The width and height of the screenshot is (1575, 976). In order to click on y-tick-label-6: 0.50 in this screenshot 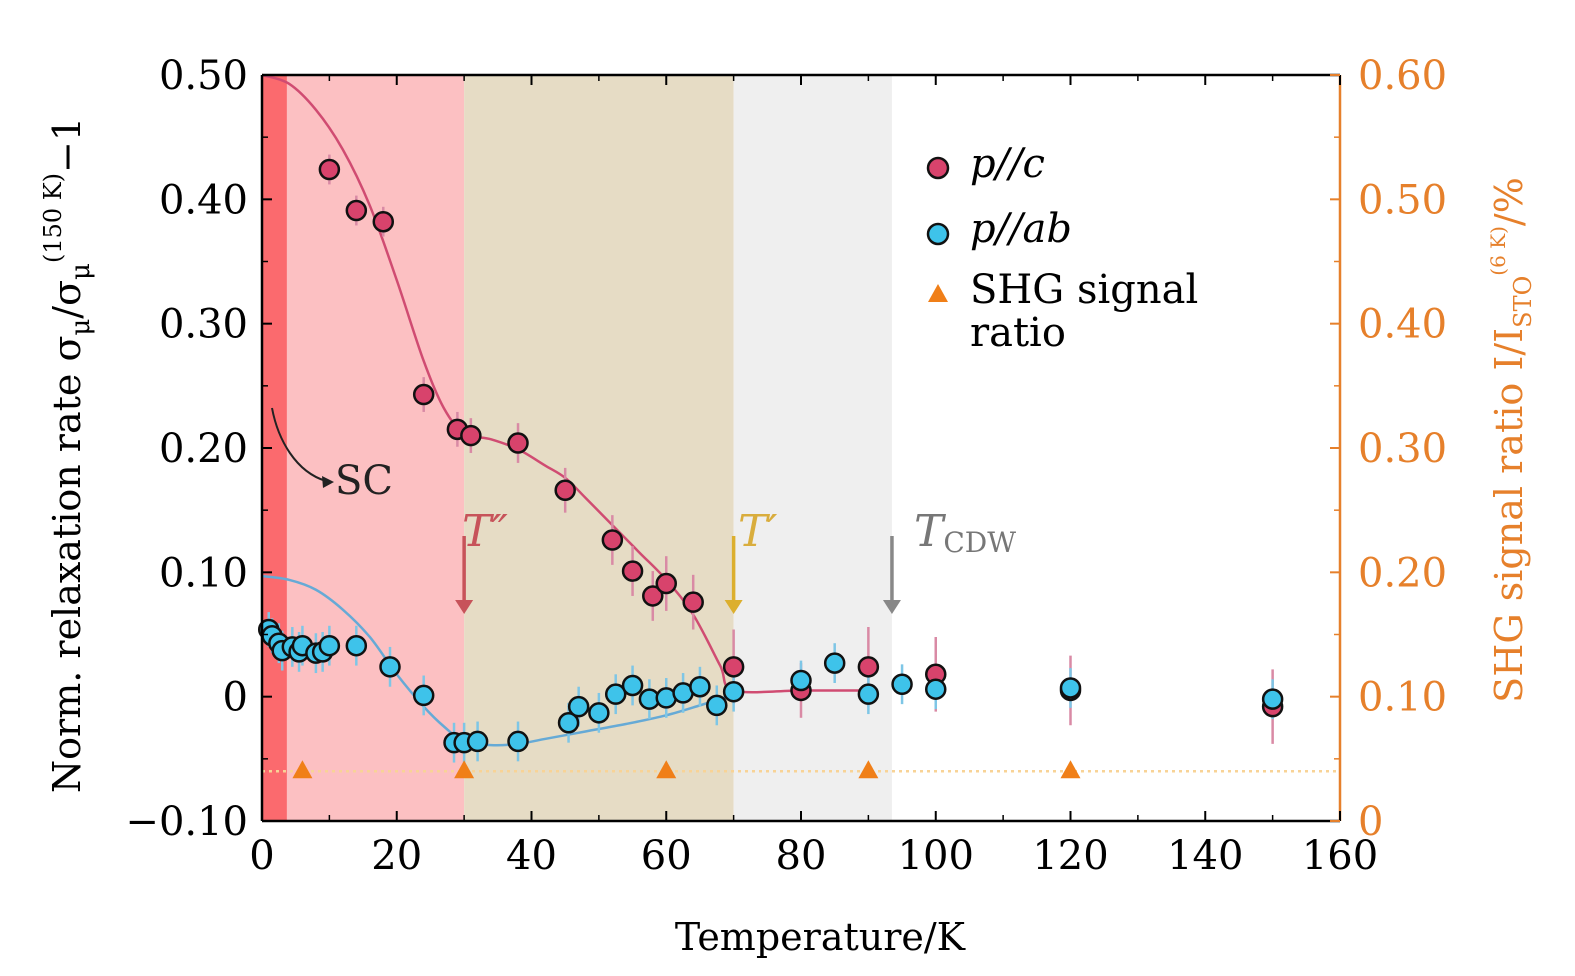, I will do `click(203, 76)`.